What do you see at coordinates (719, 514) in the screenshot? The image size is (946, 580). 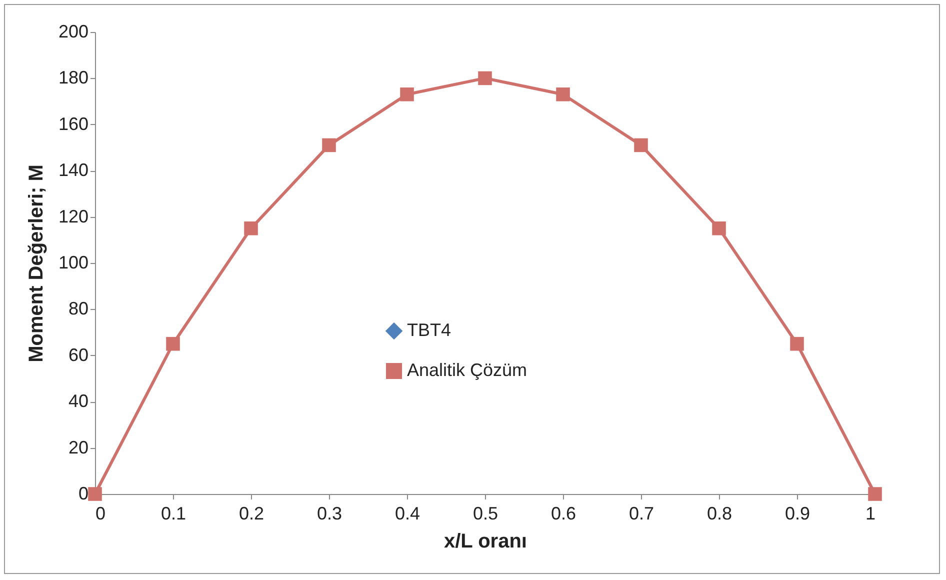 I see `x-tick-label: 0.8` at bounding box center [719, 514].